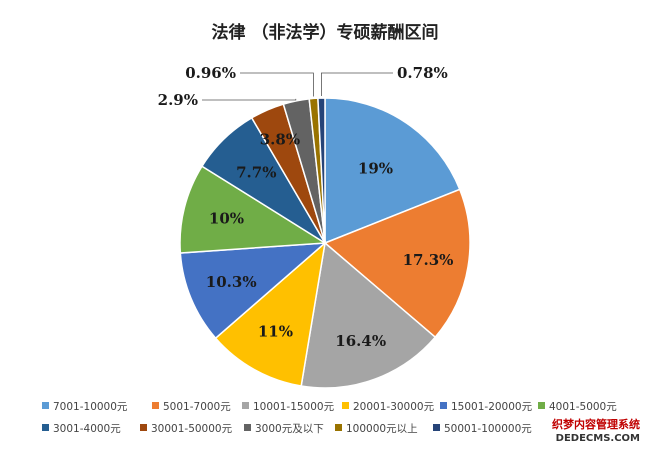 The width and height of the screenshot is (650, 450). What do you see at coordinates (488, 429) in the screenshot?
I see `legend-label-11: 50001-100000元` at bounding box center [488, 429].